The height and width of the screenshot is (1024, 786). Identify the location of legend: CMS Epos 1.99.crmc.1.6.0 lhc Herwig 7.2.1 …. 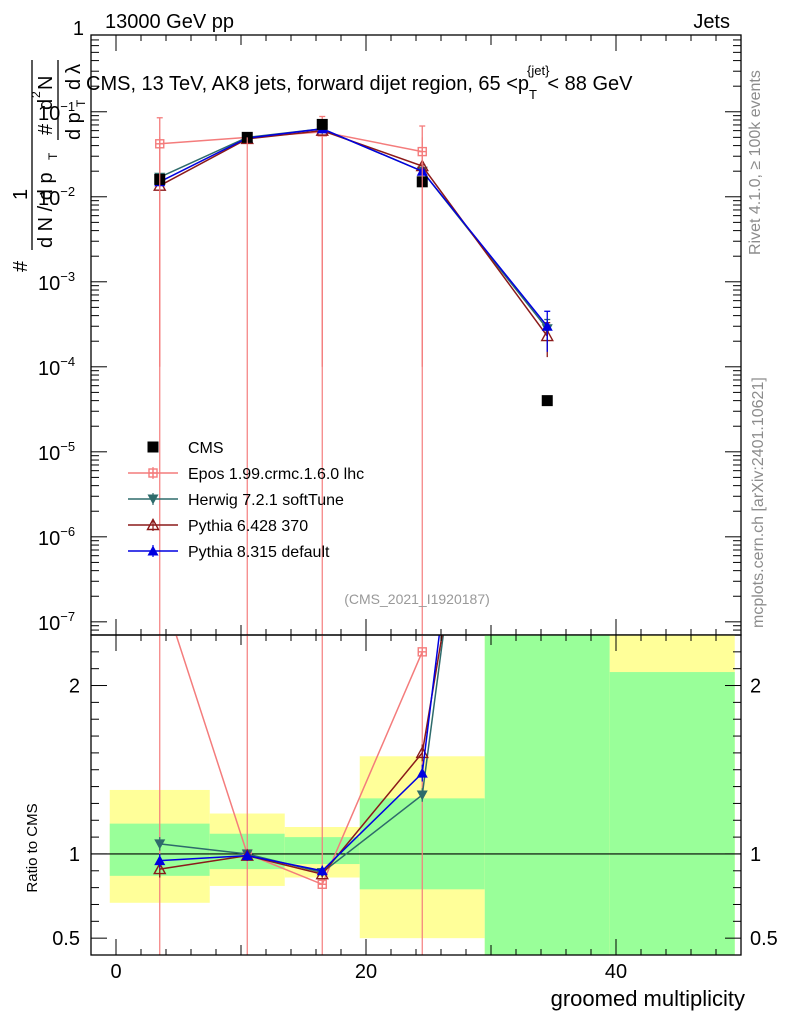
(246, 500).